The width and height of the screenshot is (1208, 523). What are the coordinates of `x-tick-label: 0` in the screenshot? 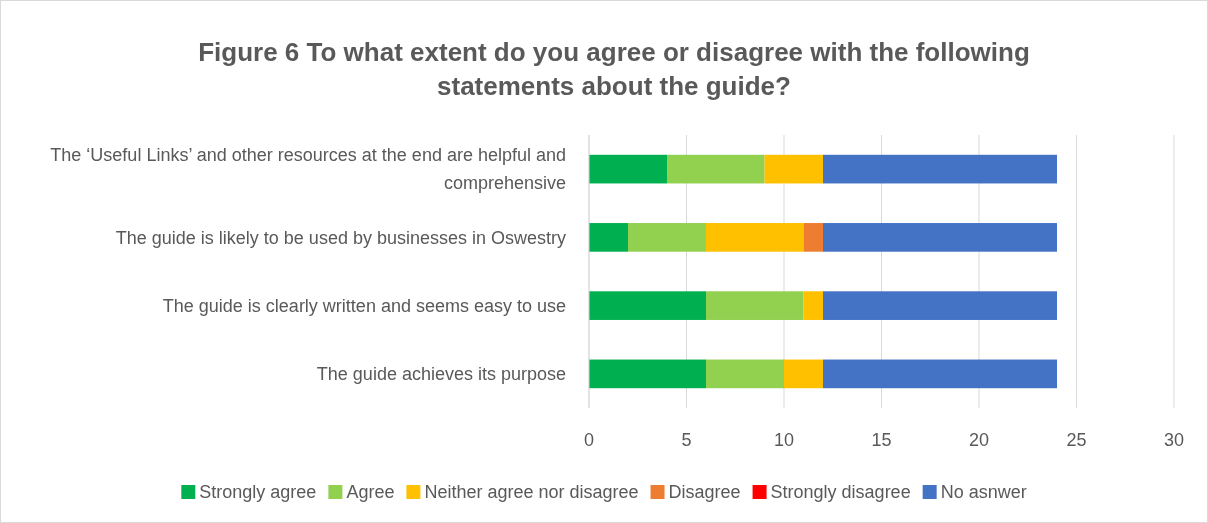 It's located at (589, 440).